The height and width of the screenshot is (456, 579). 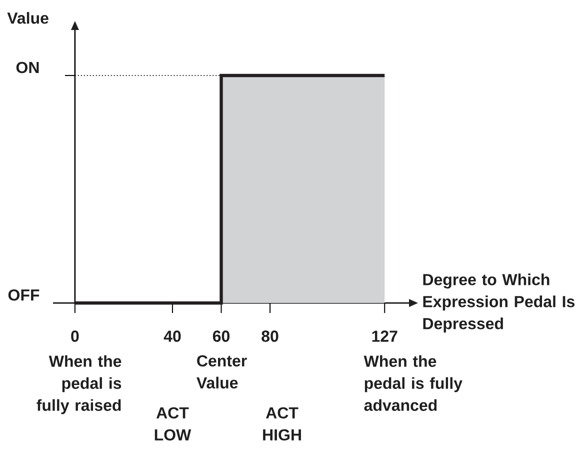 What do you see at coordinates (173, 424) in the screenshot?
I see `text: ACT LOW` at bounding box center [173, 424].